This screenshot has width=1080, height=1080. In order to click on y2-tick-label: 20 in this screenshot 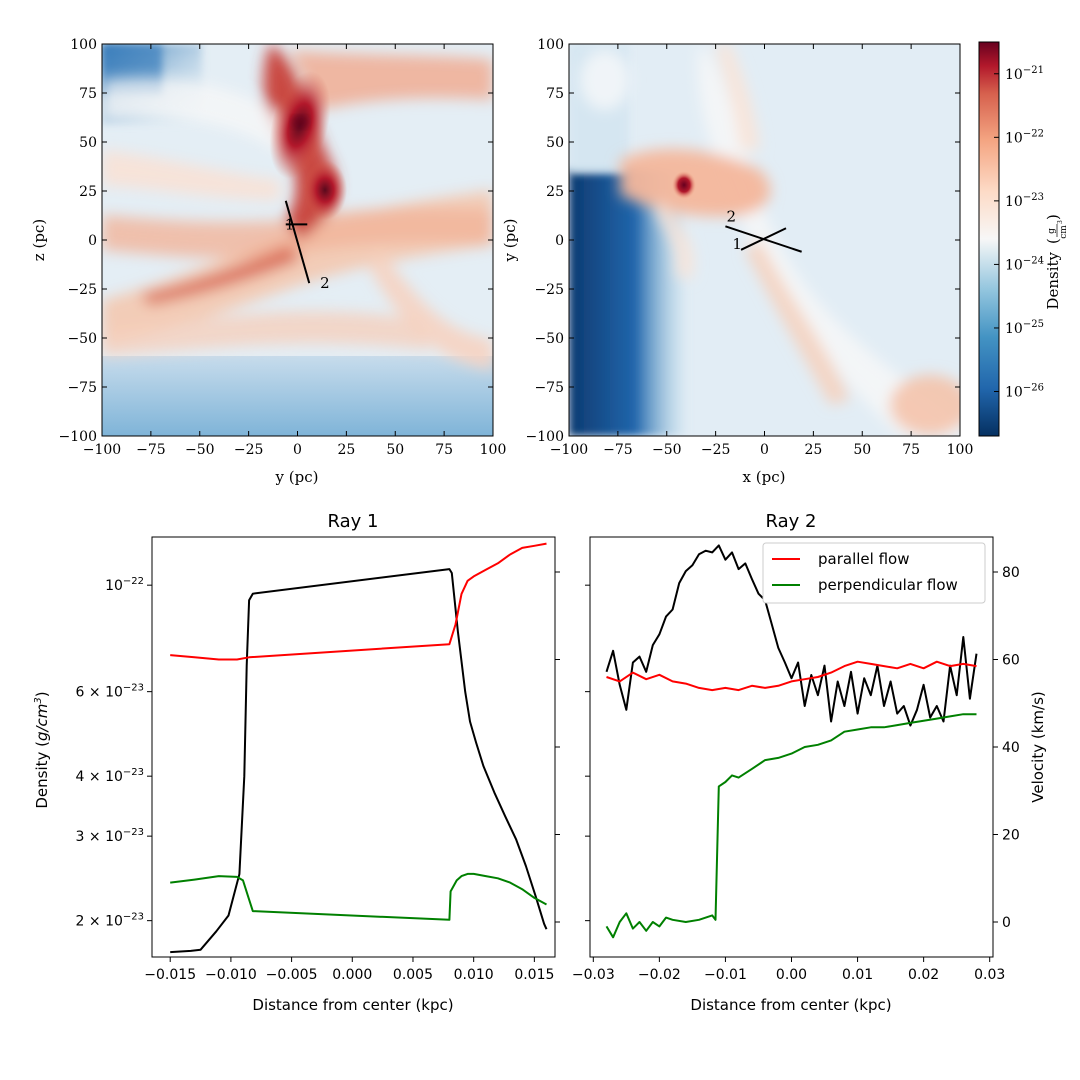, I will do `click(1011, 836)`.